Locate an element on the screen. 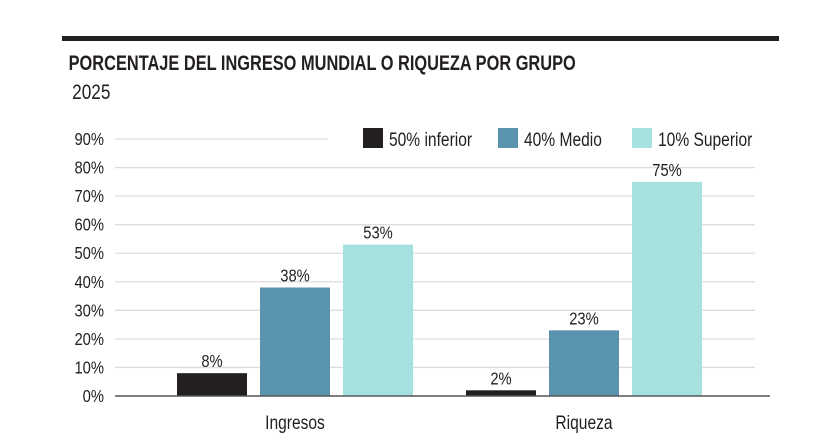 This screenshot has height=442, width=833. legend-label: 40% Medio is located at coordinates (563, 140).